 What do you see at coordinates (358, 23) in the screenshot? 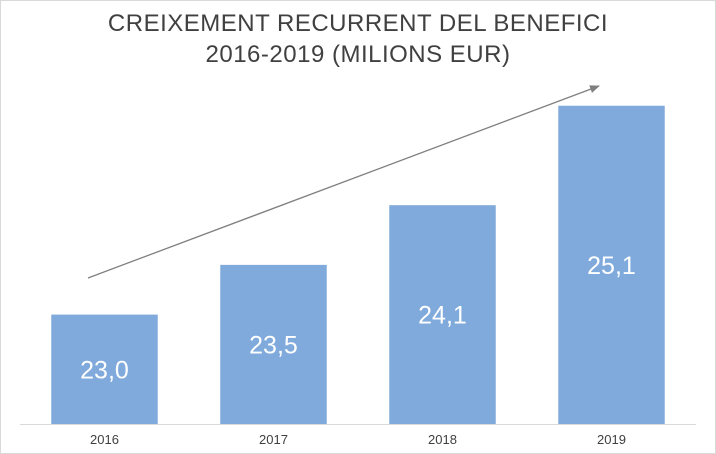
I see `chart-title-line-1: CREIXEMENT RECURRENT DEL BENEFICI` at bounding box center [358, 23].